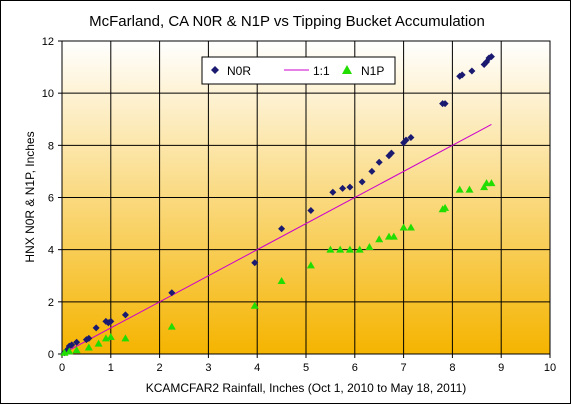 Image resolution: width=571 pixels, height=405 pixels. Describe the element at coordinates (215, 70) in the screenshot. I see `legend-n0r-marker` at that location.